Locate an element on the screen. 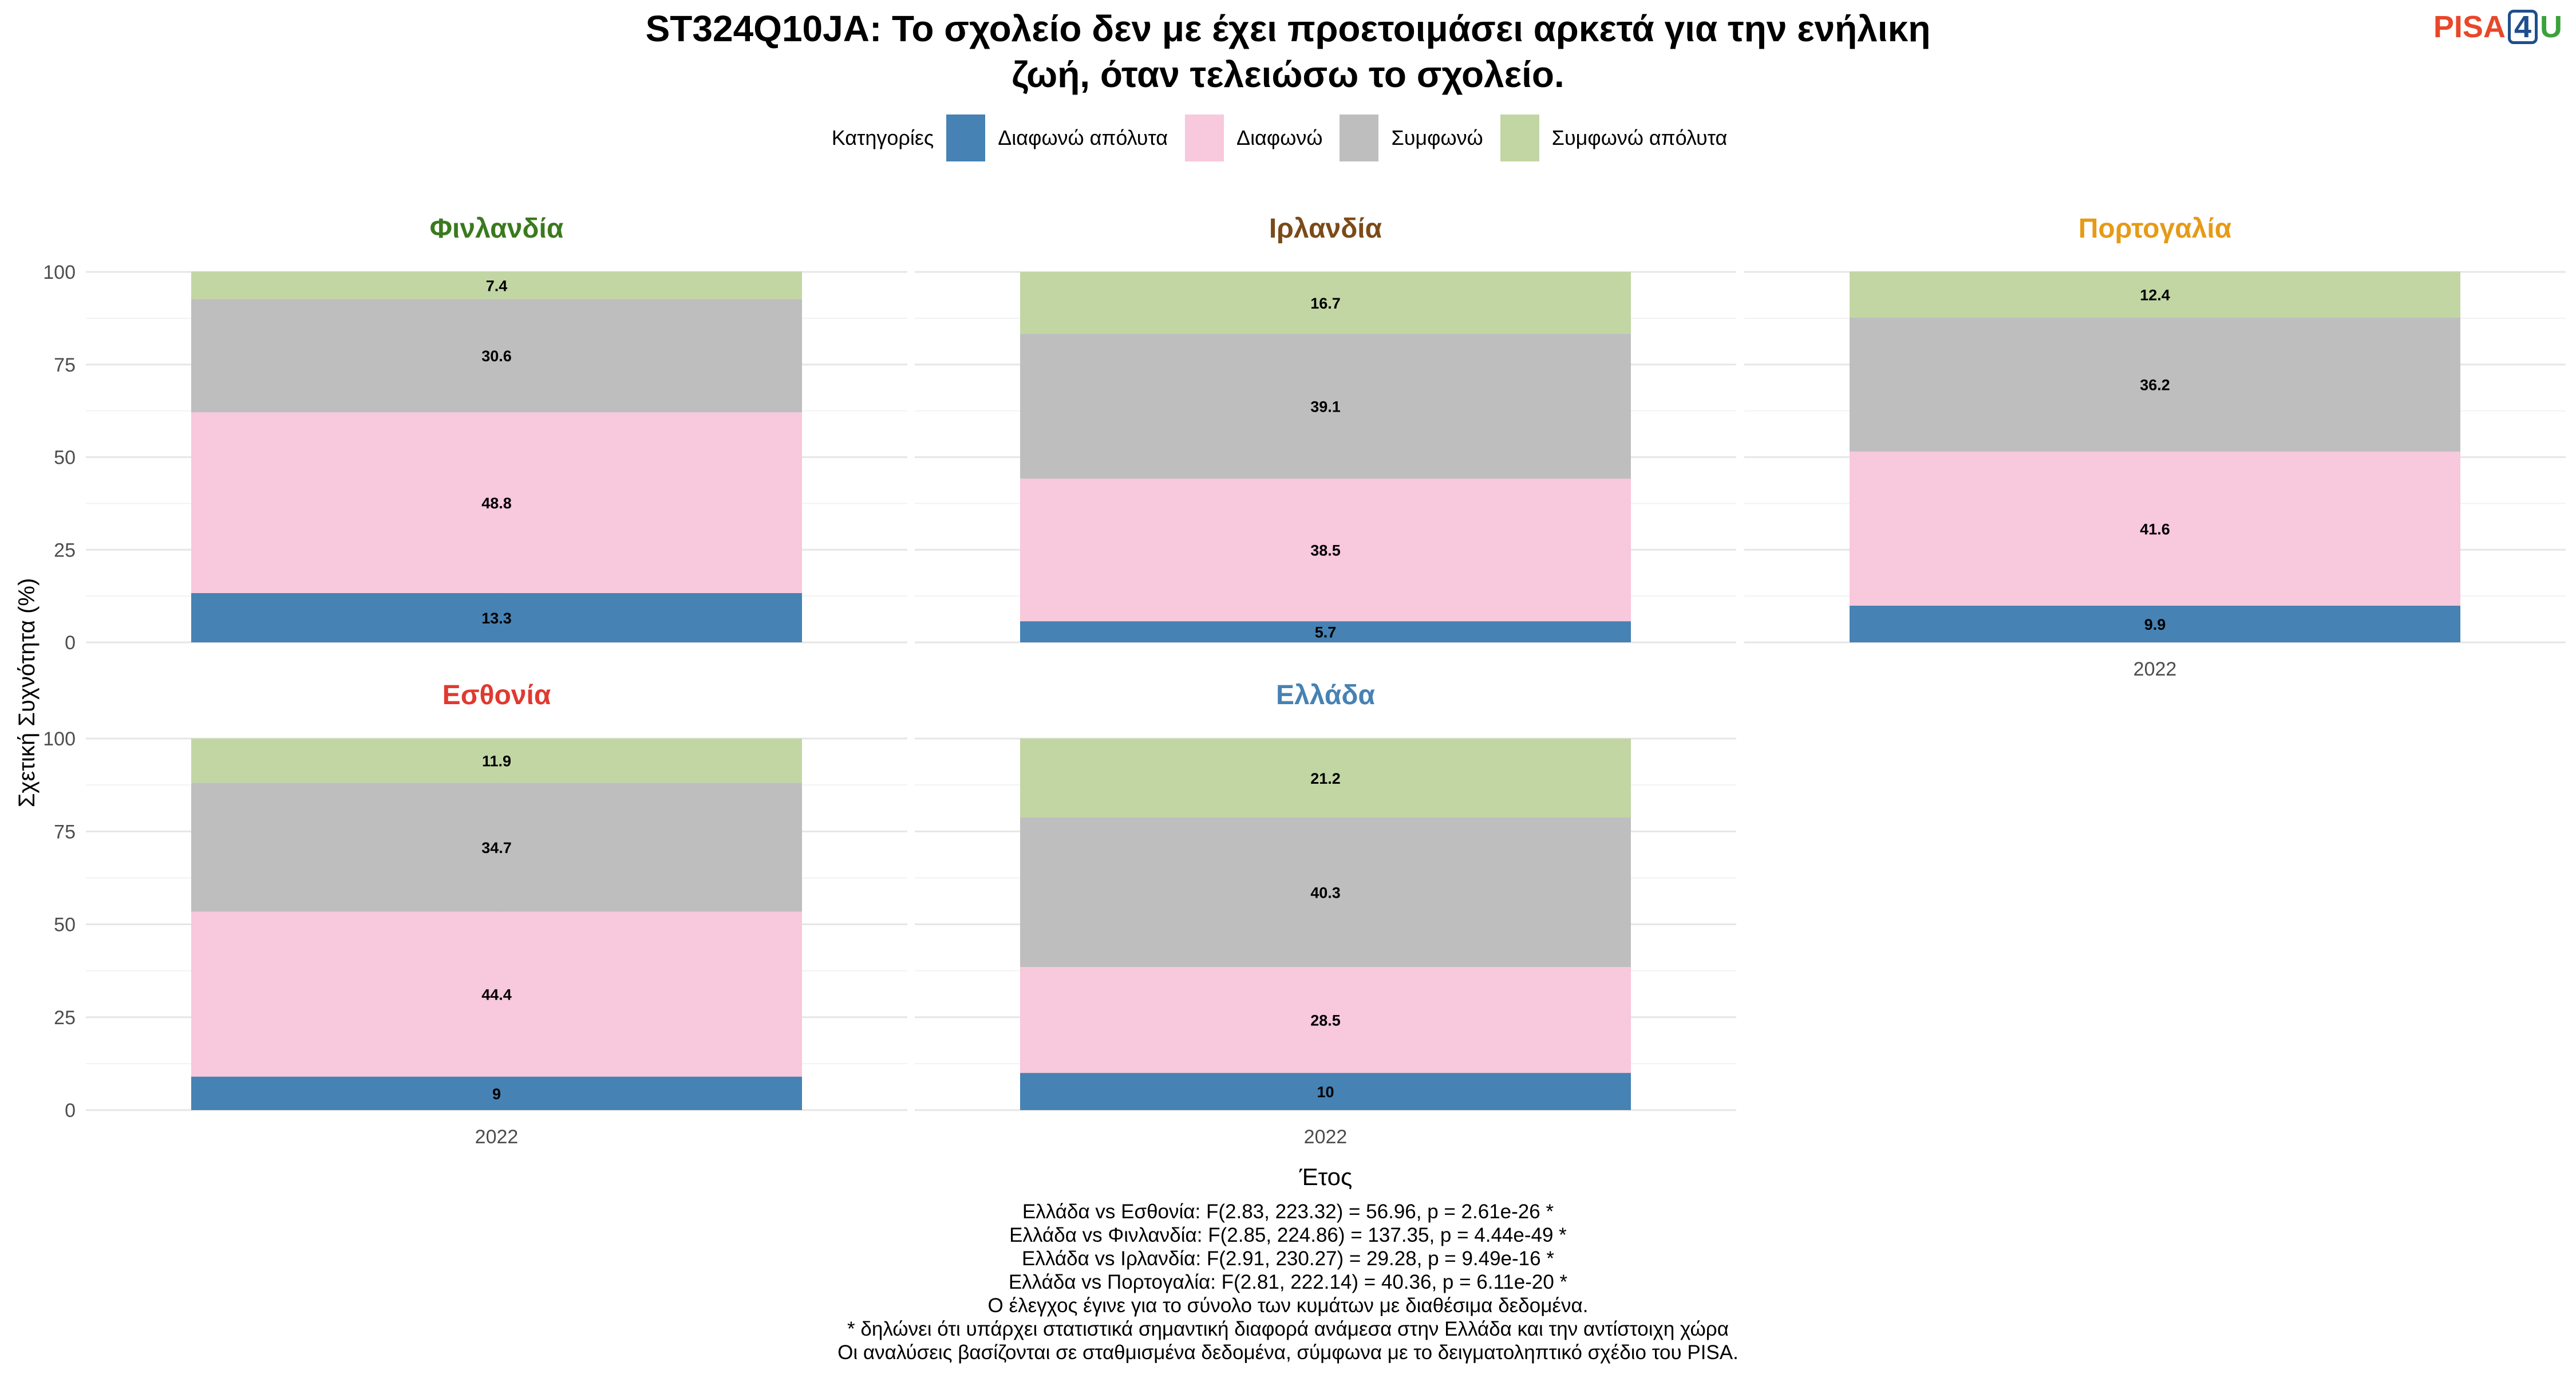  legend-label-agree: Συμφωνώ is located at coordinates (1437, 137).